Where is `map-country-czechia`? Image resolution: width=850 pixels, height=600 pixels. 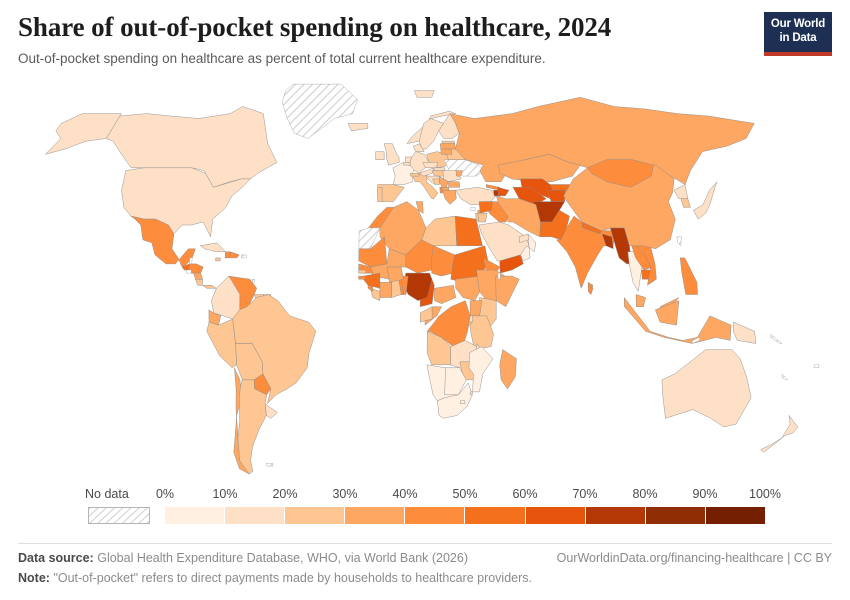 map-country-czechia is located at coordinates (430, 165).